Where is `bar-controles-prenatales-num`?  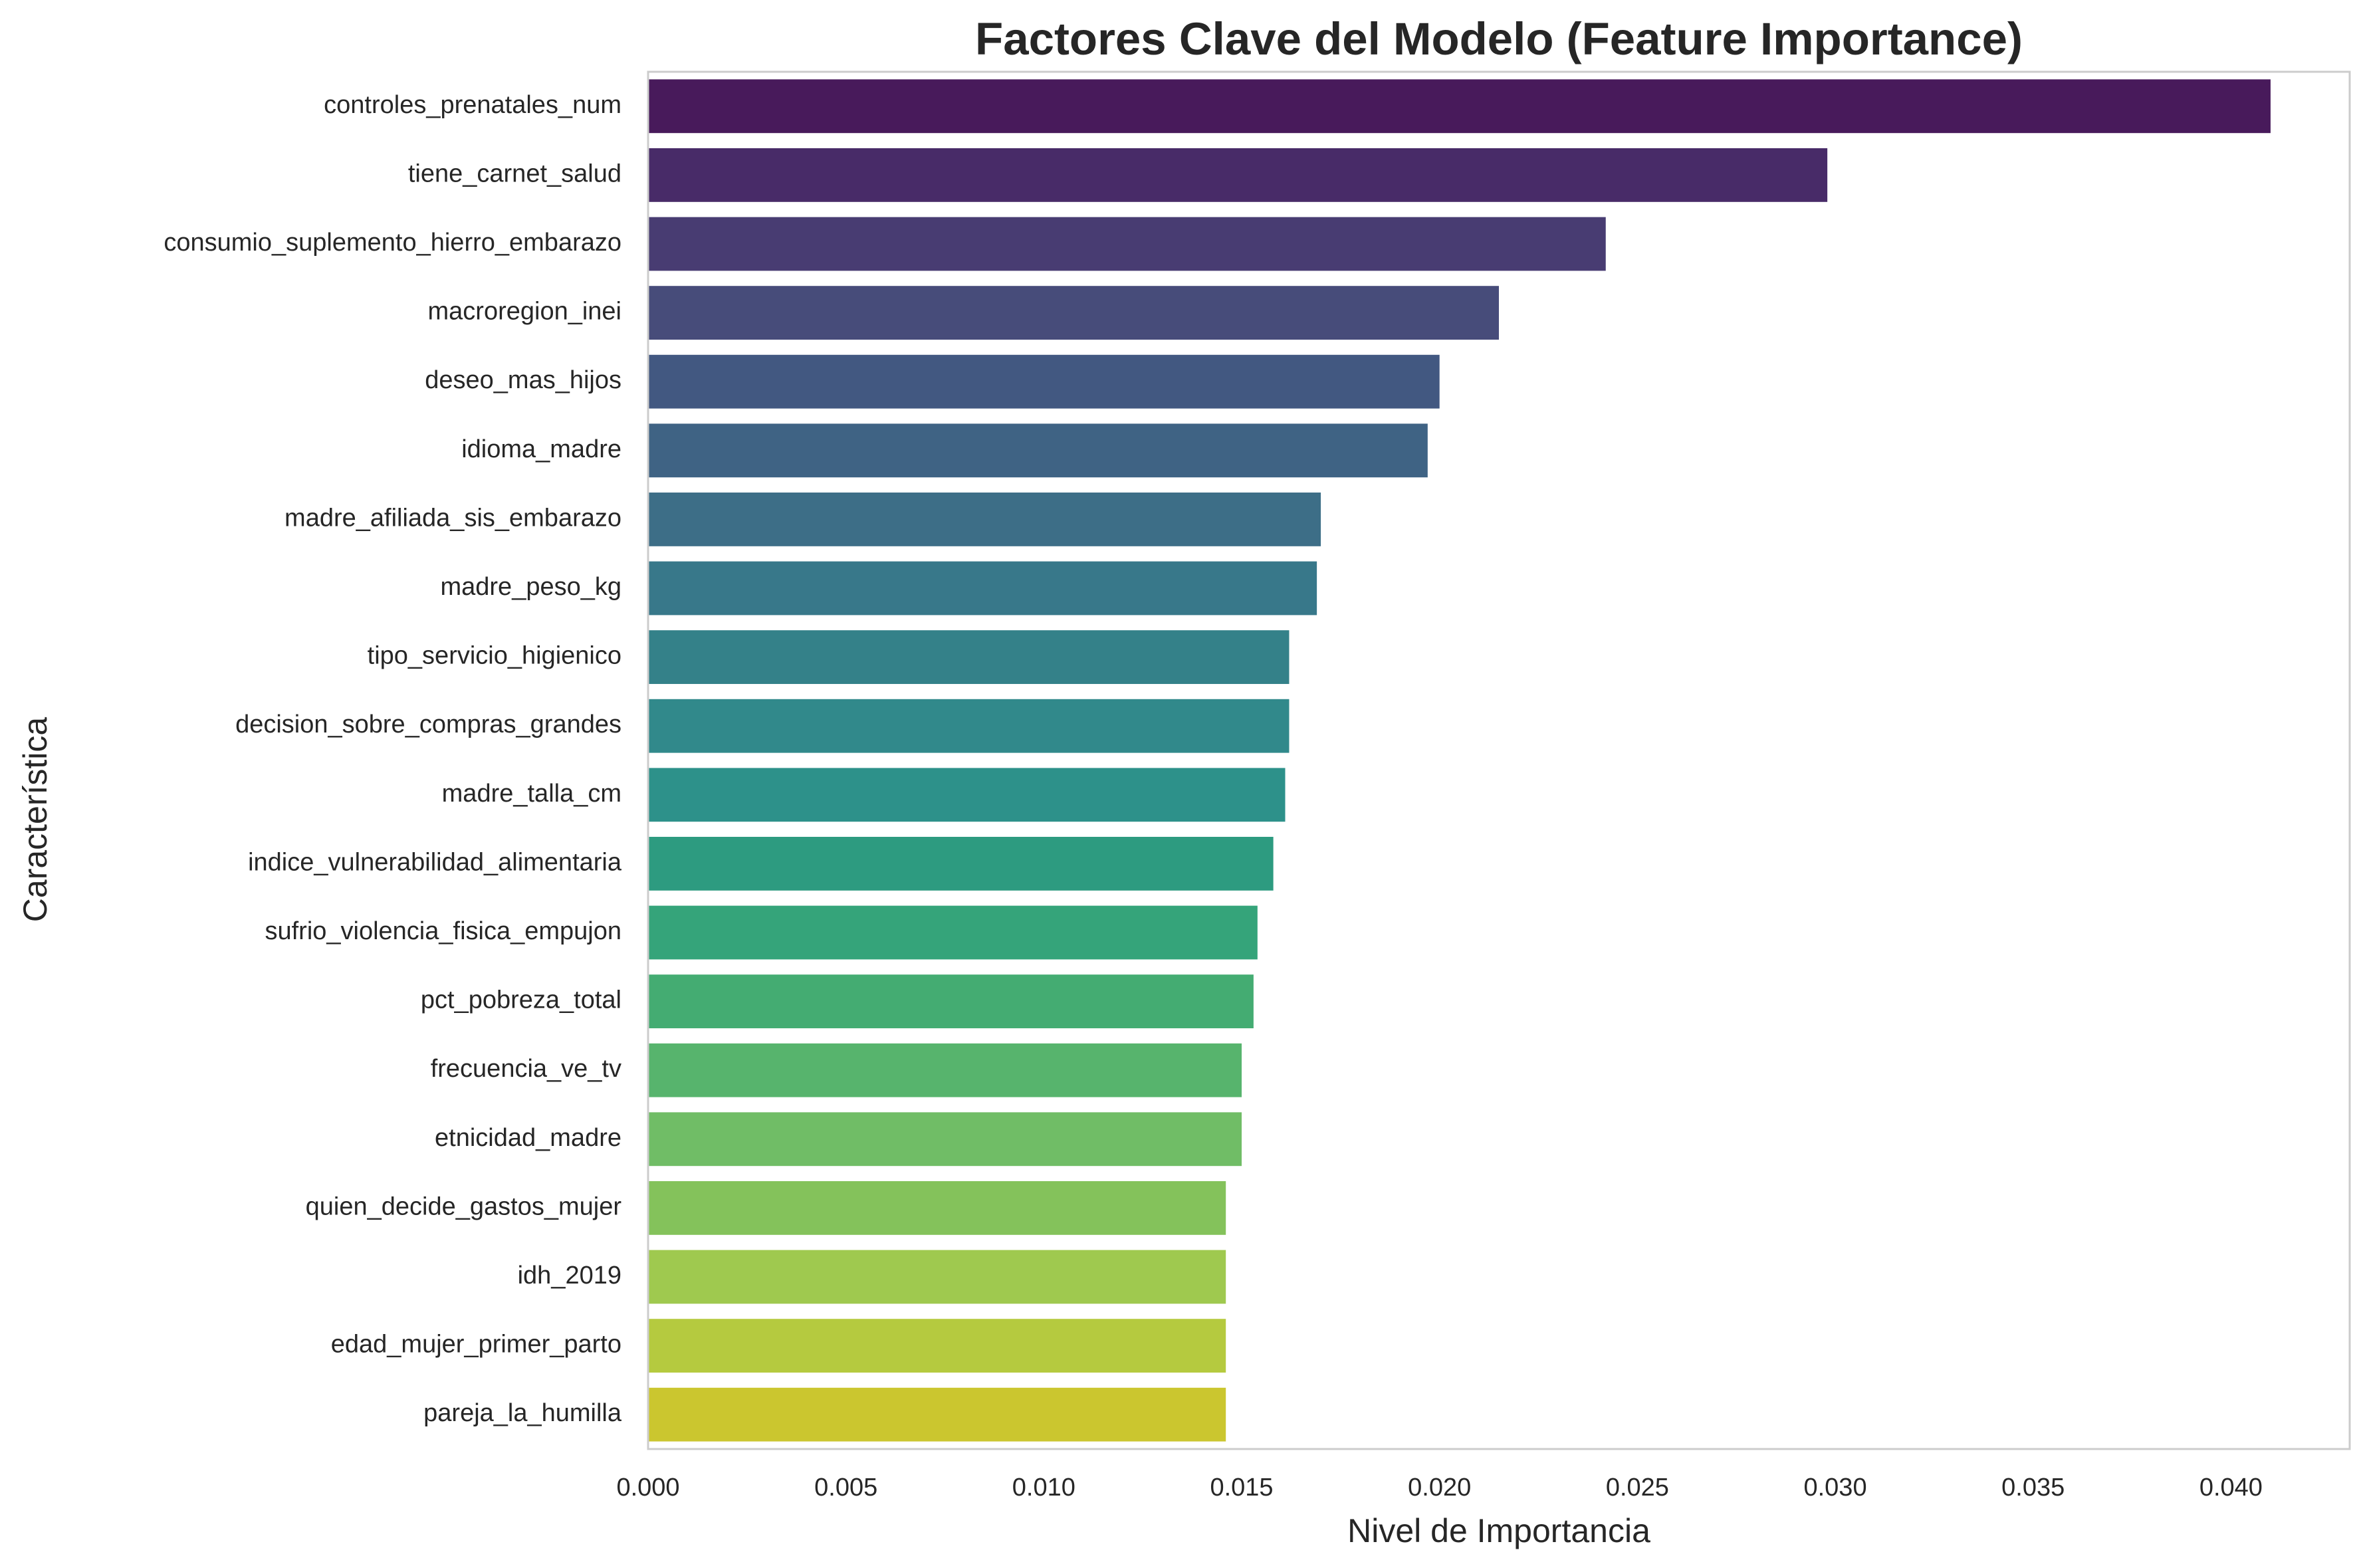 bar-controles-prenatales-num is located at coordinates (1459, 106).